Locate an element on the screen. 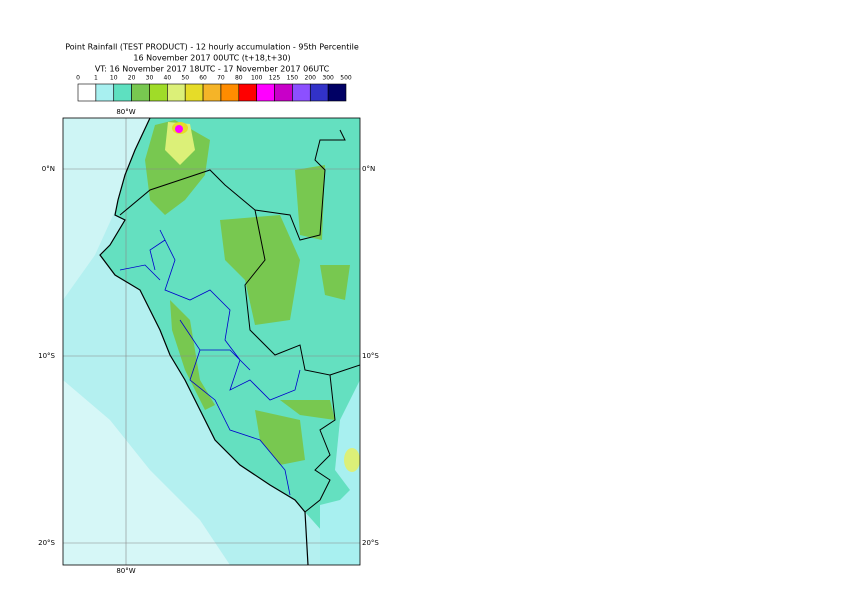 The height and width of the screenshot is (596, 842). colorbar-label: 70 is located at coordinates (221, 78).